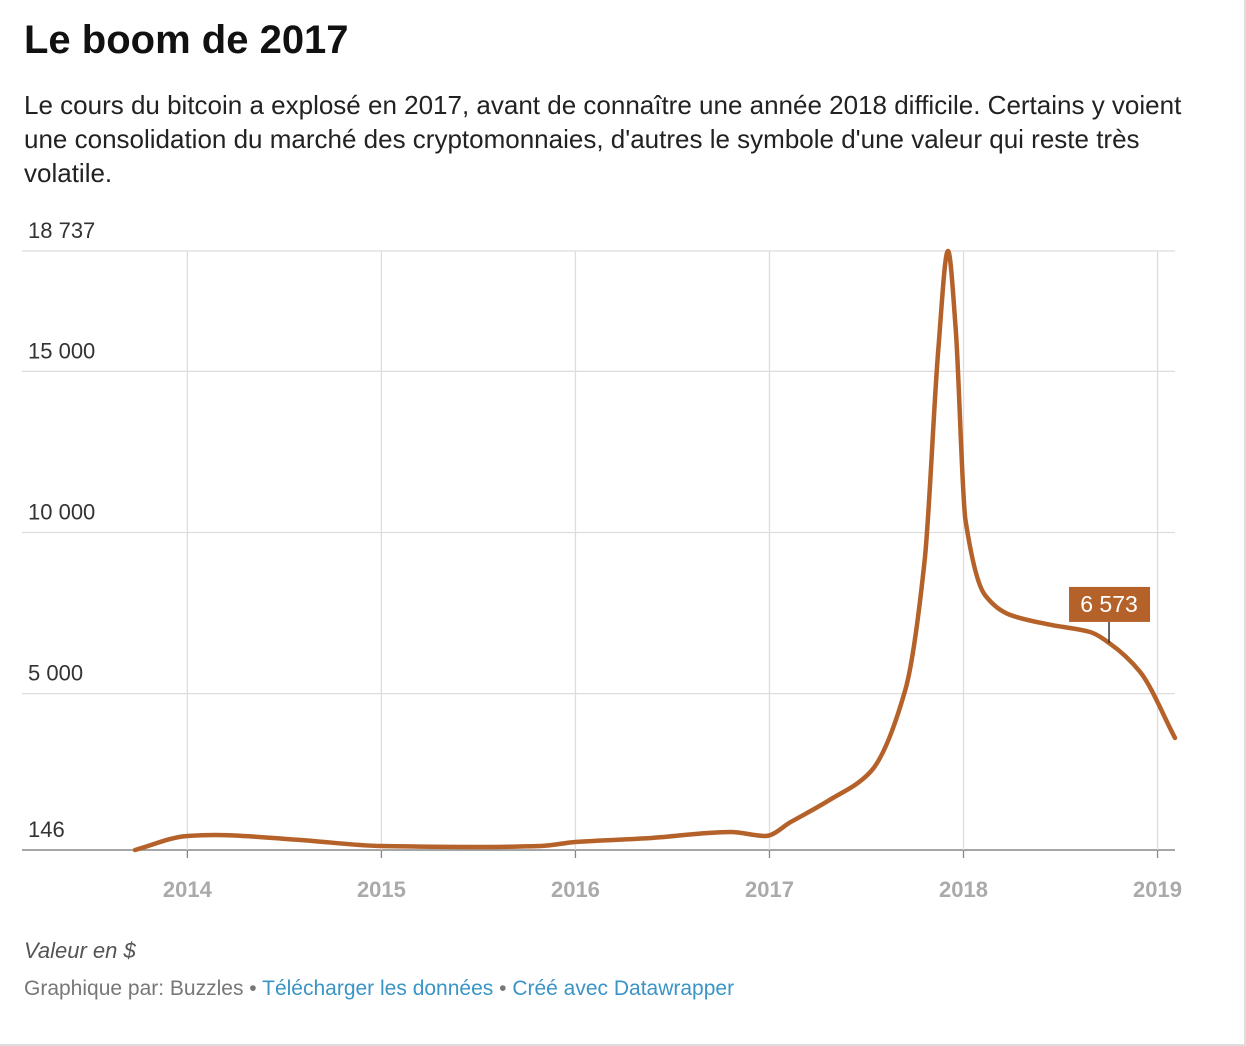 This screenshot has width=1246, height=1046. Describe the element at coordinates (963, 889) in the screenshot. I see `x-tick-label: 2018` at that location.